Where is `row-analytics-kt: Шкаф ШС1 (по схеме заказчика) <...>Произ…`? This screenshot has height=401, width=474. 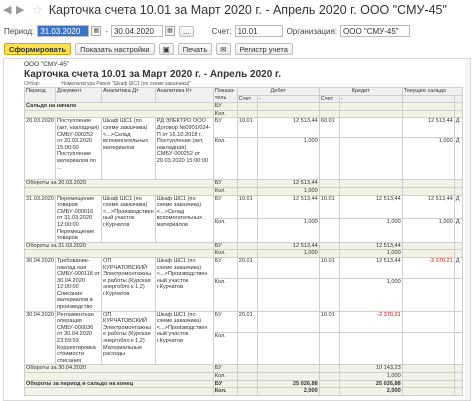
row-analytics-kt: Шкаф ШС1 (по схеме заказчика) <...>Произ… is located at coordinates (184, 284).